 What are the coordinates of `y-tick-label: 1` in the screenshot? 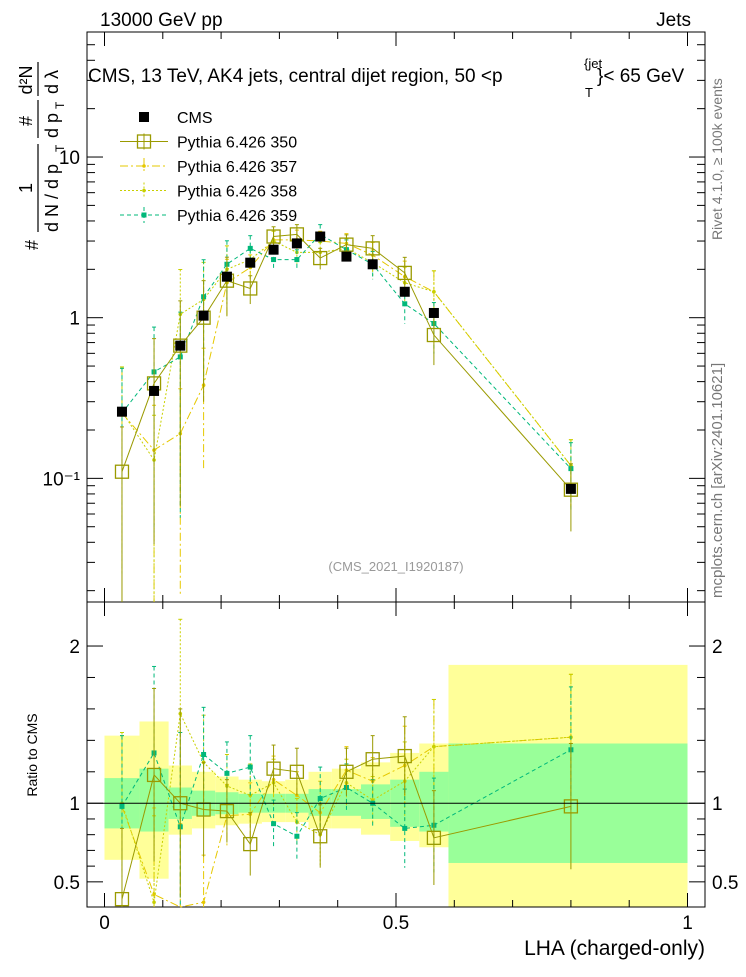 It's located at (74, 319).